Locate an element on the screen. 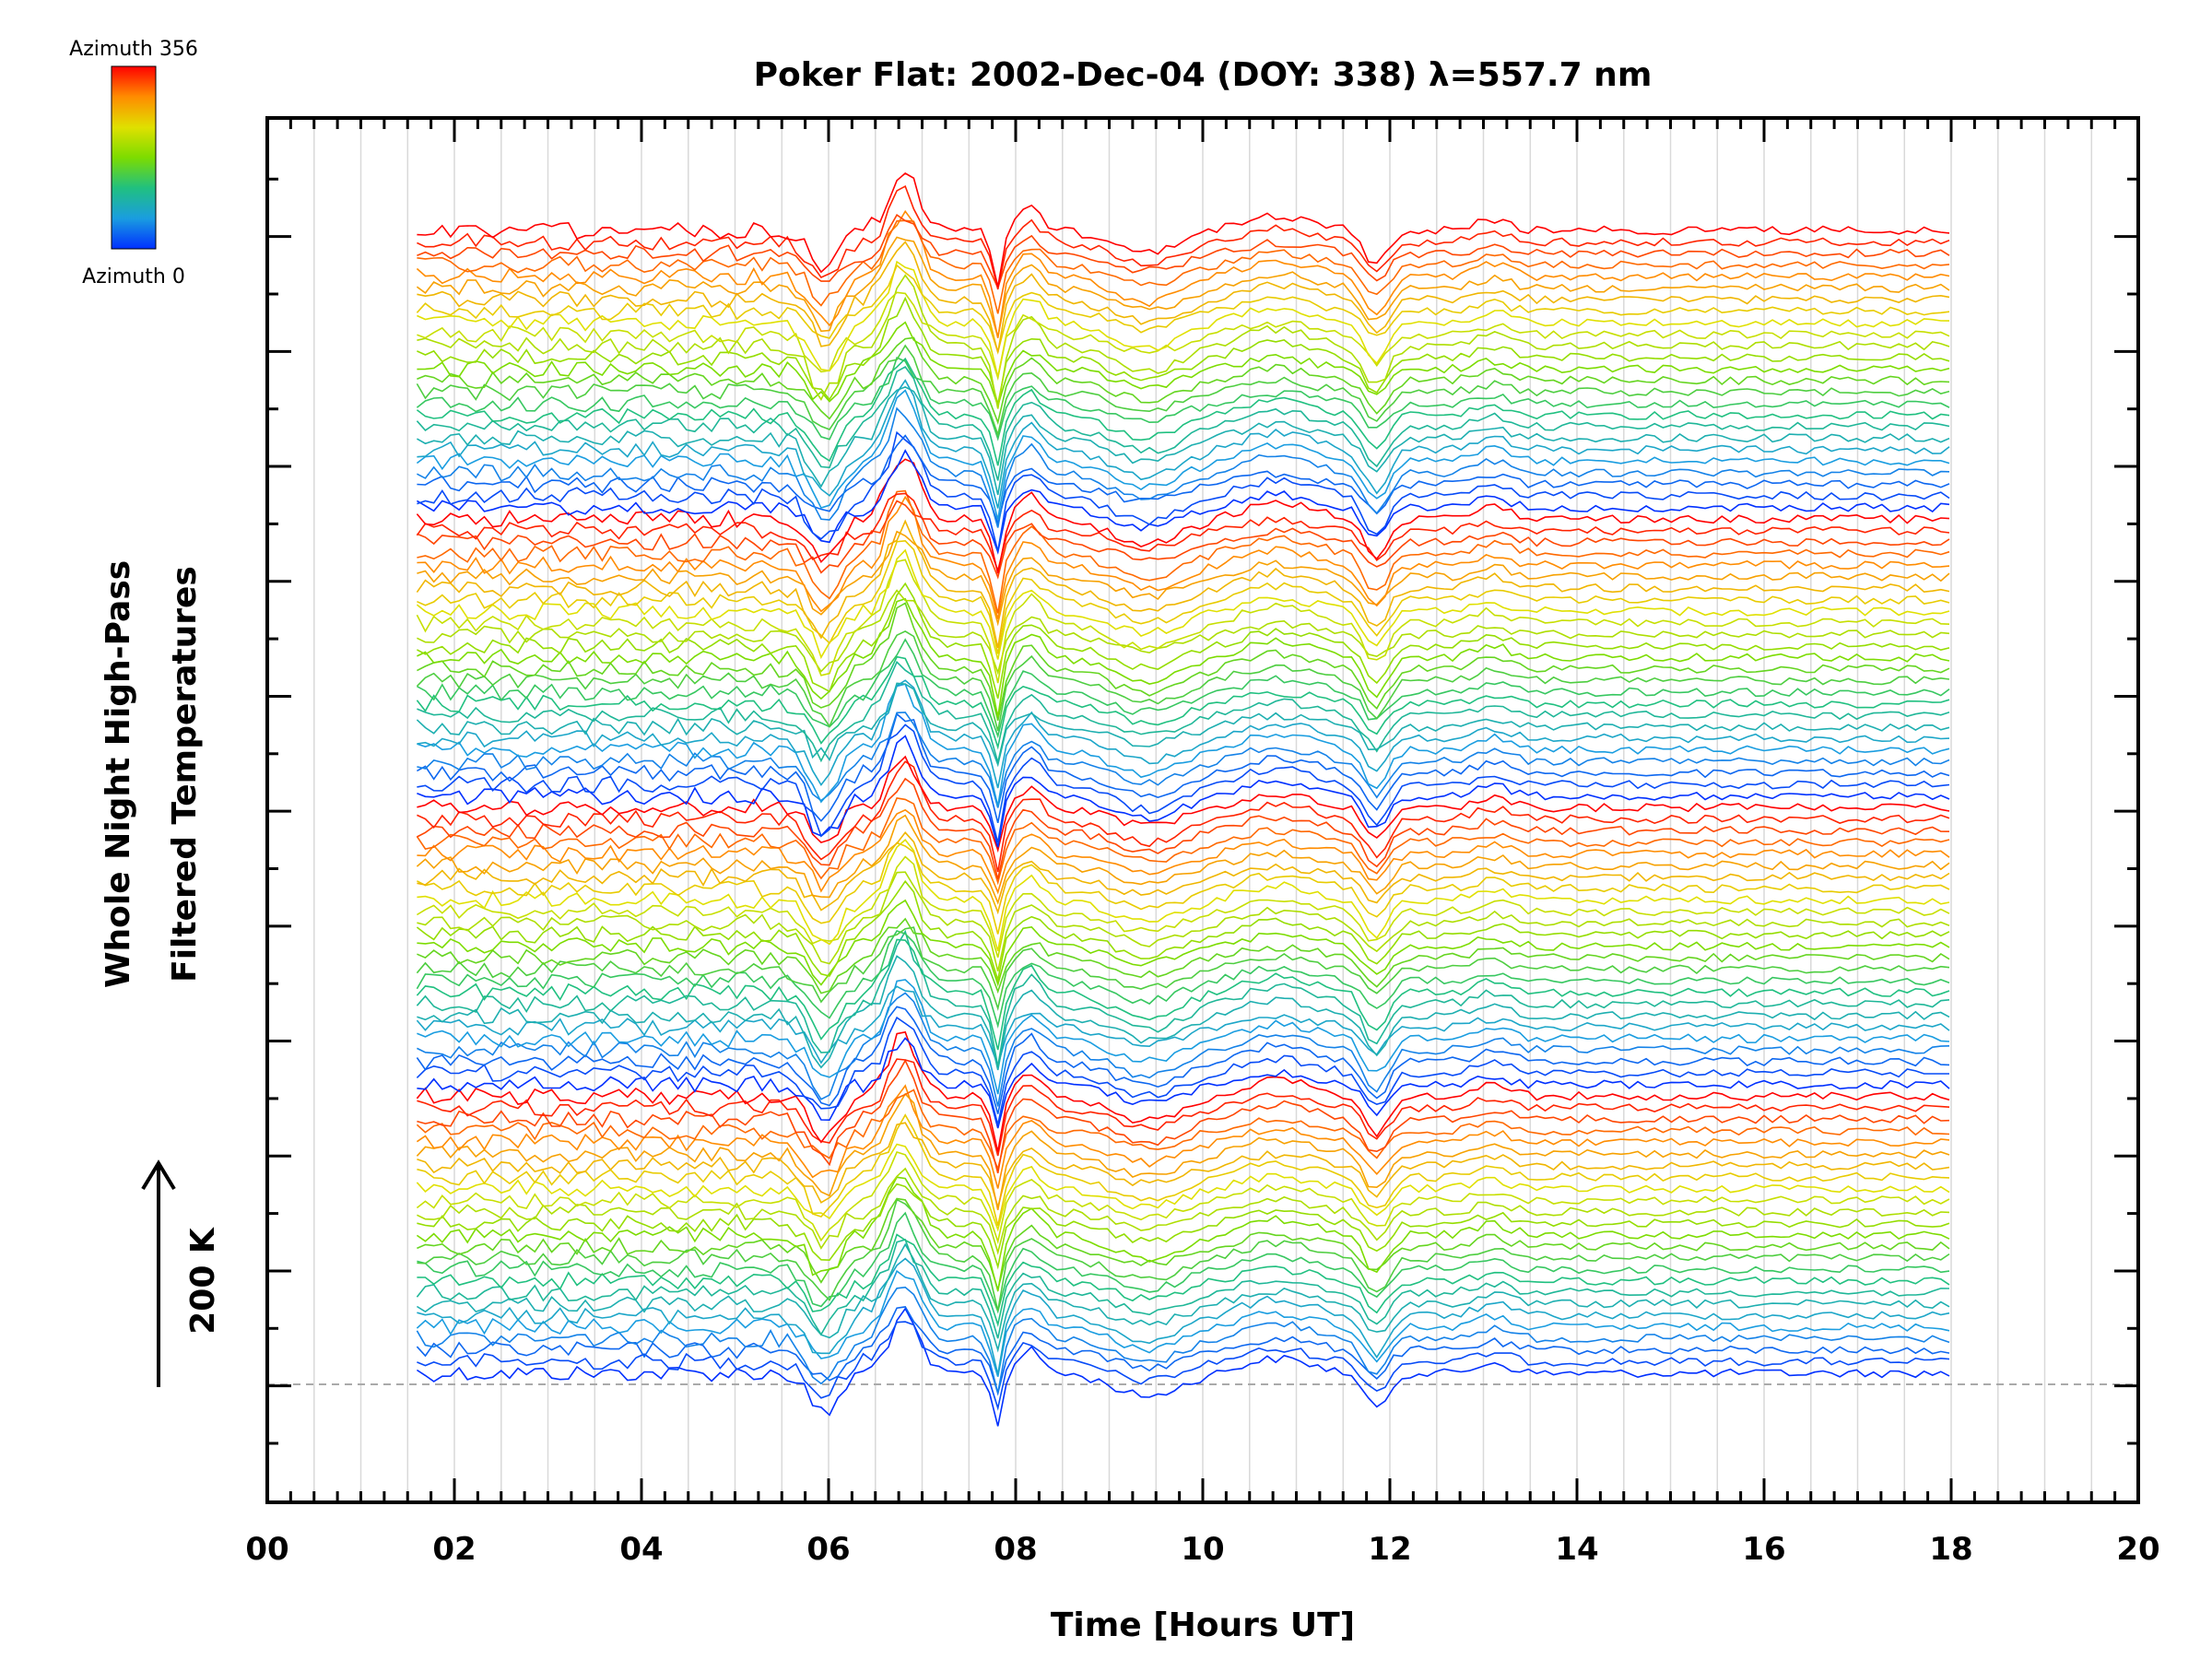  colorbar-bottom-label: Azimuth 0 is located at coordinates (133, 276).